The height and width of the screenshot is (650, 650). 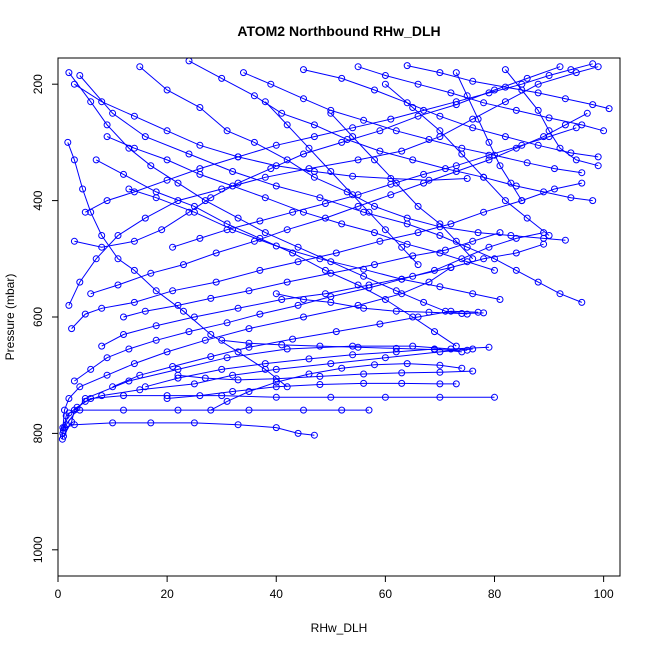 What do you see at coordinates (495, 594) in the screenshot?
I see `x-tick-label: 80` at bounding box center [495, 594].